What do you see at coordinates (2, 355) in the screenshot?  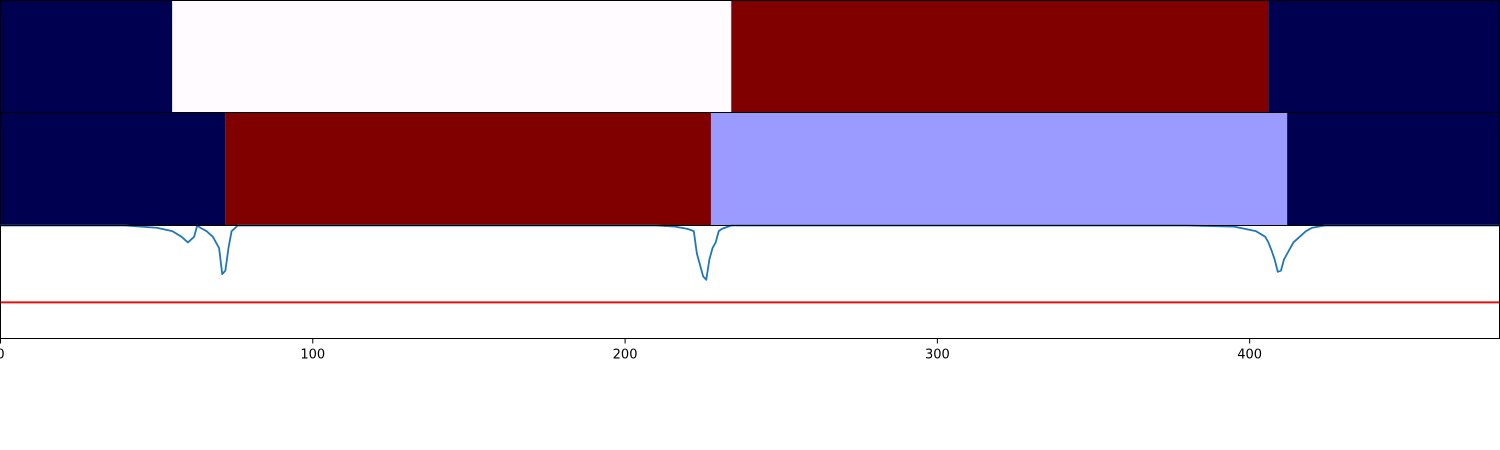 I see `x-tick-label: 0` at bounding box center [2, 355].